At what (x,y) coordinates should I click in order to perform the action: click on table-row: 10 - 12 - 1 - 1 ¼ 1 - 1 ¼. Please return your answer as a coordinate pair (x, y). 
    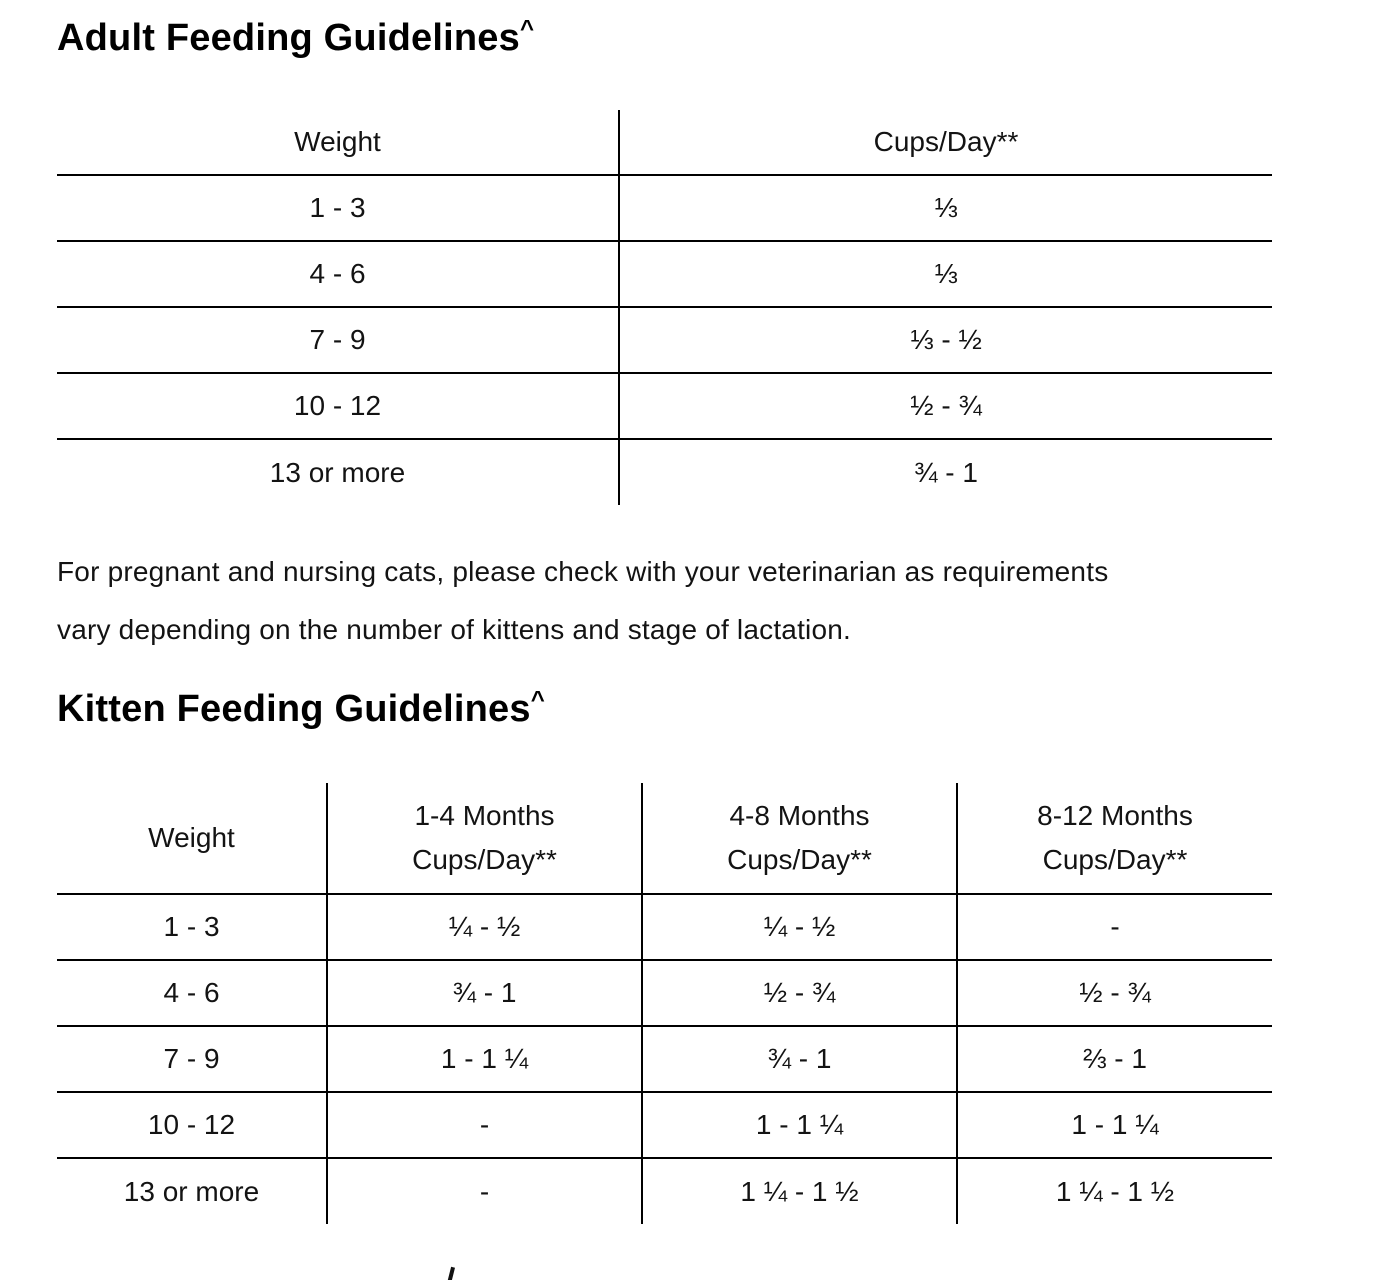
    Looking at the image, I should click on (664, 1125).